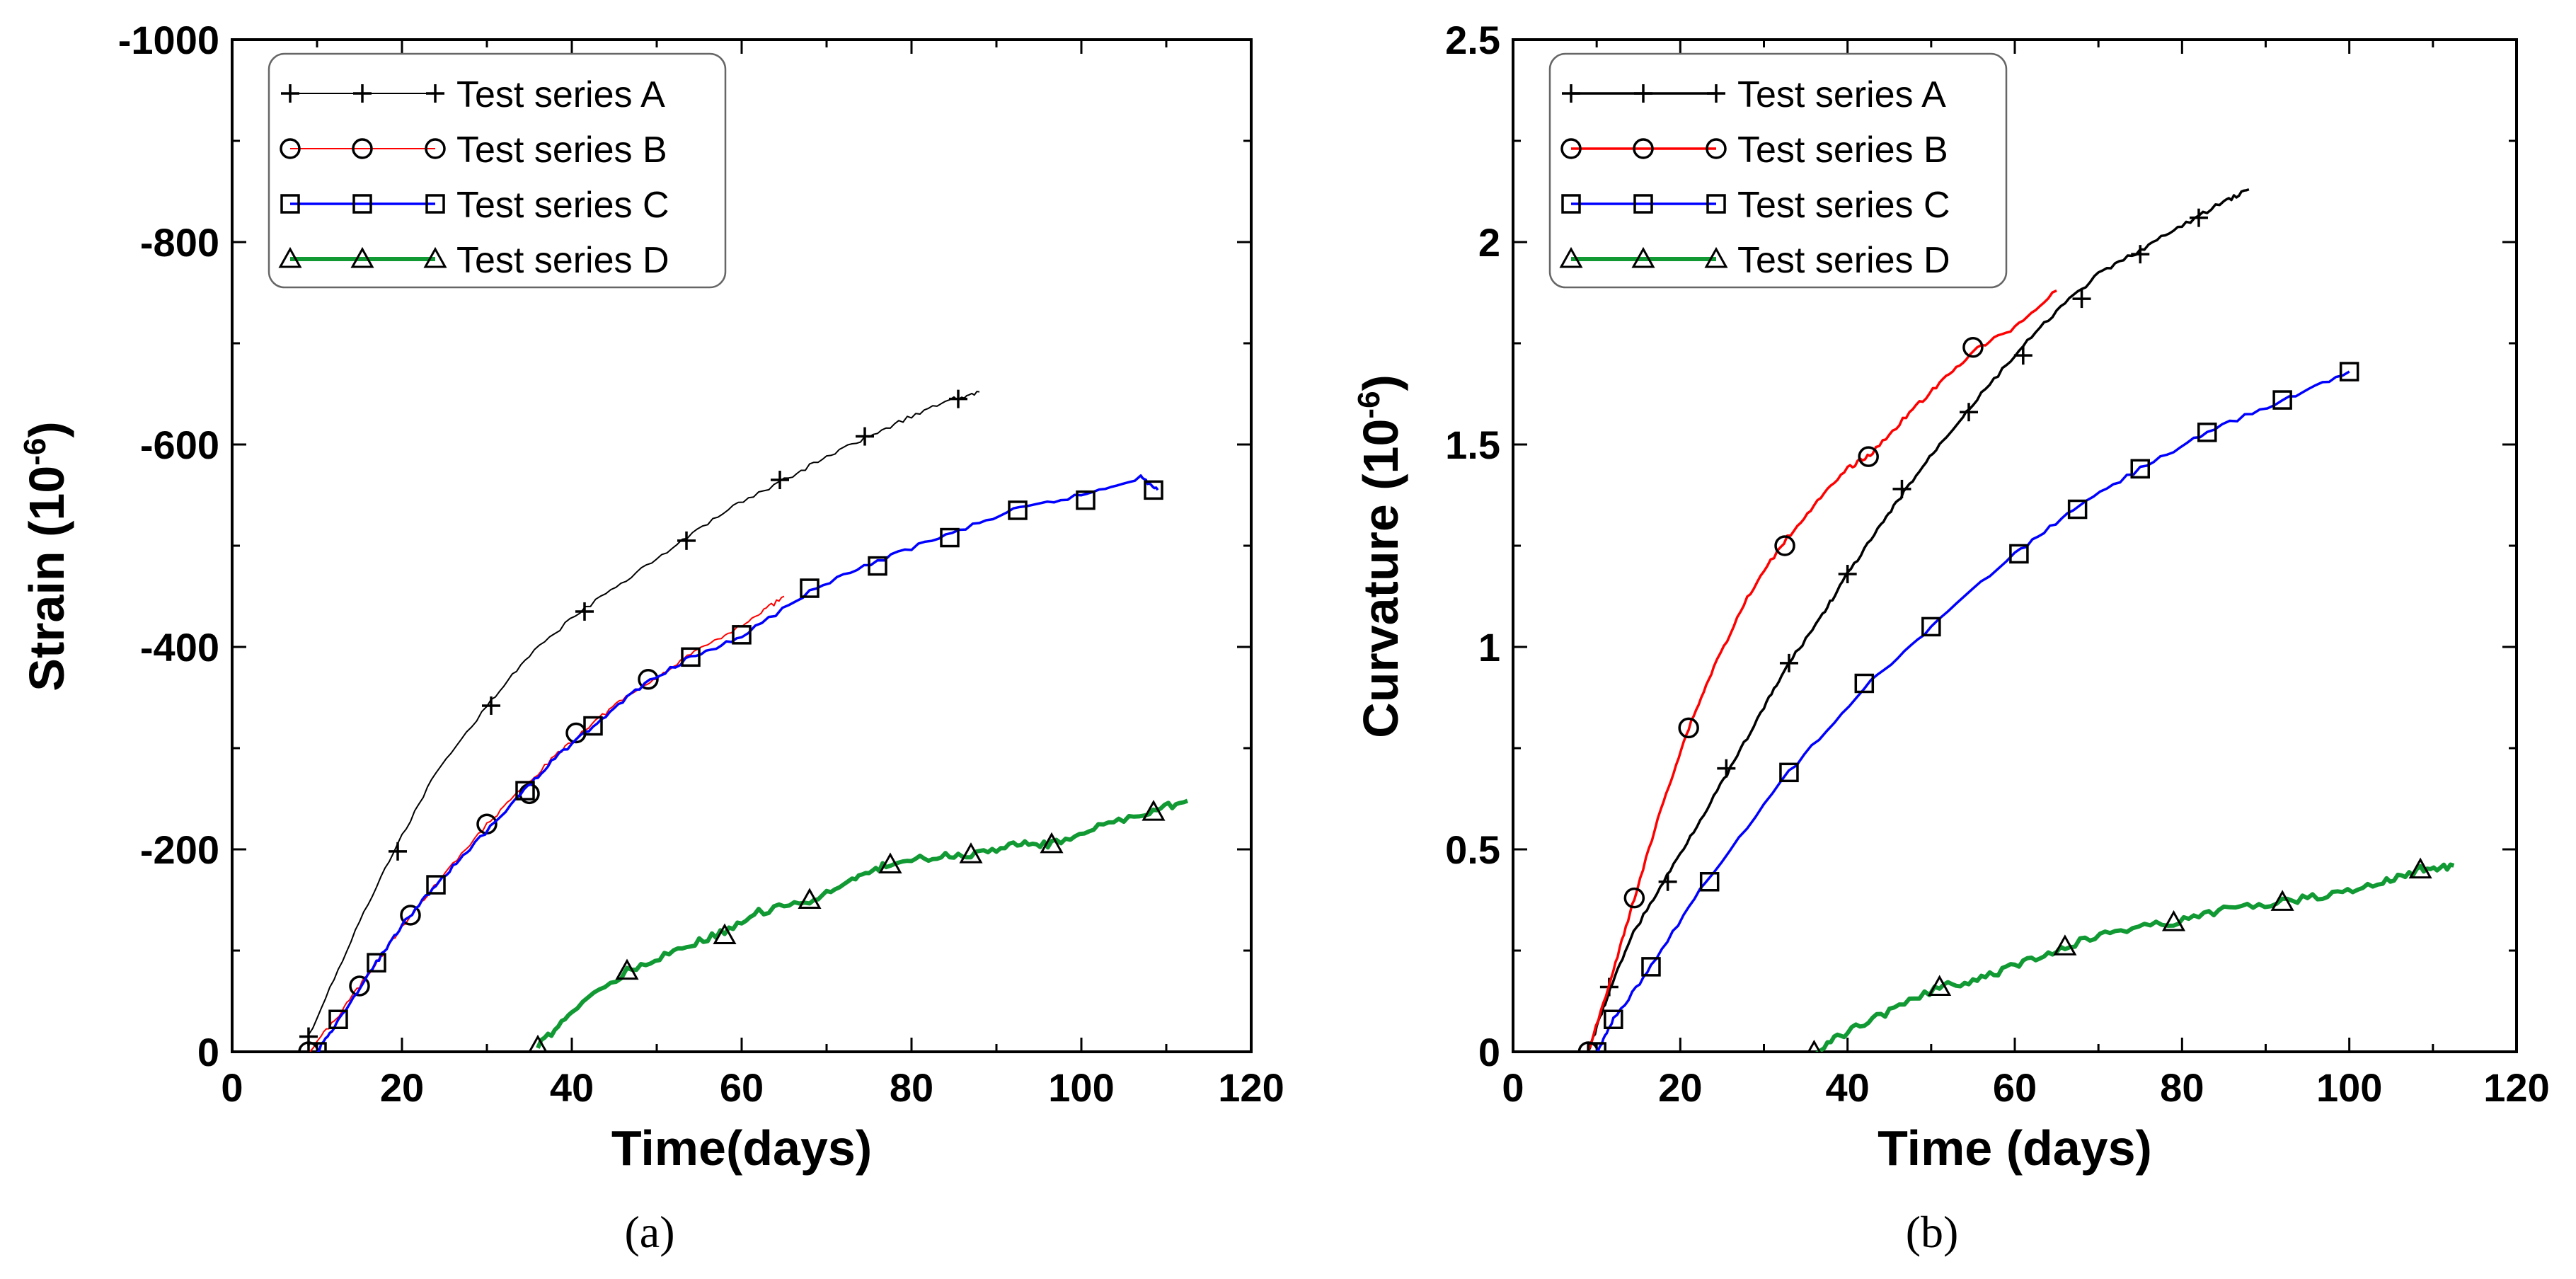  Describe the element at coordinates (1380, 556) in the screenshot. I see `y-axis-label: Curvature (10-6)` at that location.